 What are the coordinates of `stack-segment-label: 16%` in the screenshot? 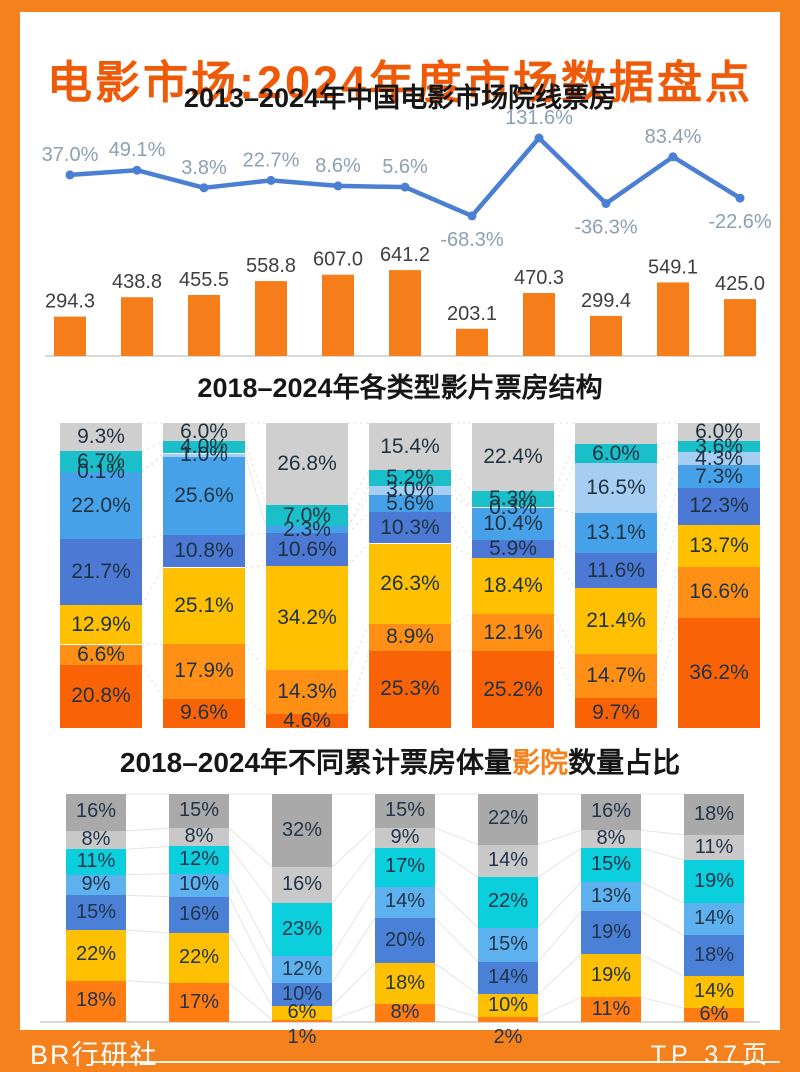 It's located at (96, 811).